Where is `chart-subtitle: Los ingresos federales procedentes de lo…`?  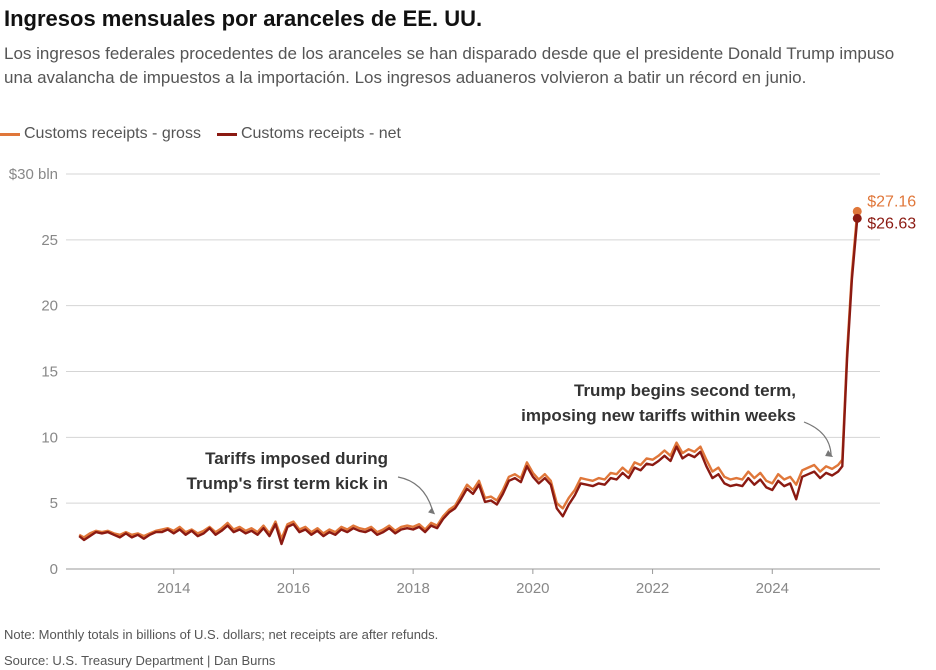
chart-subtitle: Los ingresos federales procedentes de lo… is located at coordinates (449, 65).